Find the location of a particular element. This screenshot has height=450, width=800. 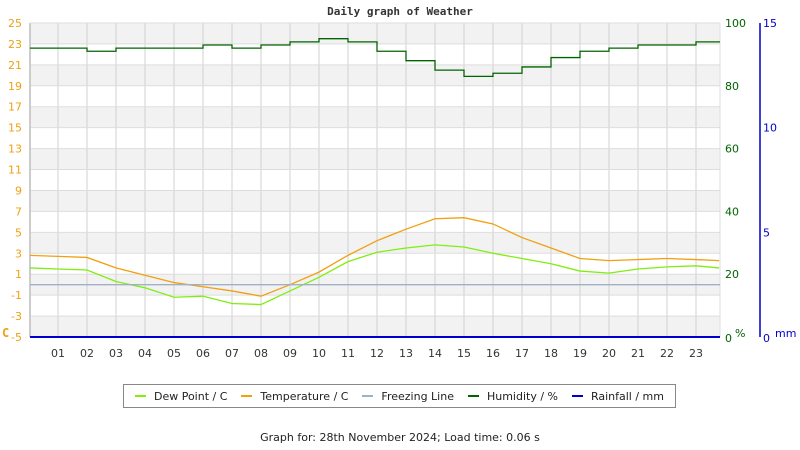

x-tick-label: 04 is located at coordinates (145, 353).